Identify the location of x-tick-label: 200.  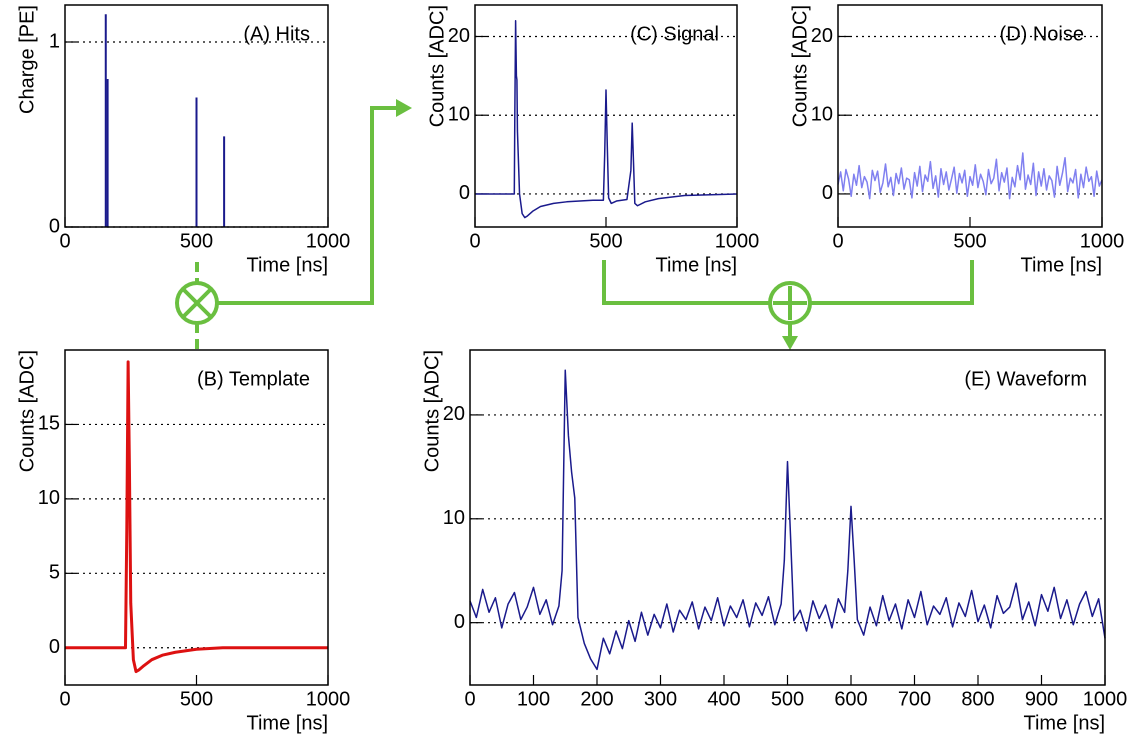
(596, 699).